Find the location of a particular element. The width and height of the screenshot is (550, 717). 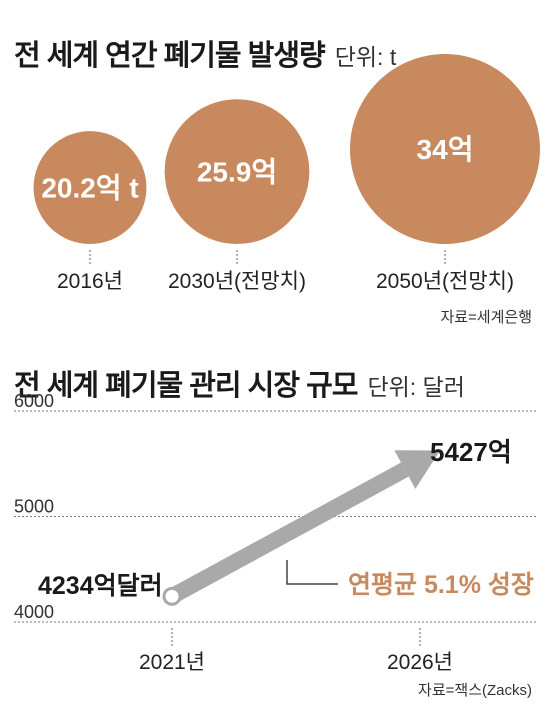

bubble-label-2: 25.9억 is located at coordinates (237, 172).